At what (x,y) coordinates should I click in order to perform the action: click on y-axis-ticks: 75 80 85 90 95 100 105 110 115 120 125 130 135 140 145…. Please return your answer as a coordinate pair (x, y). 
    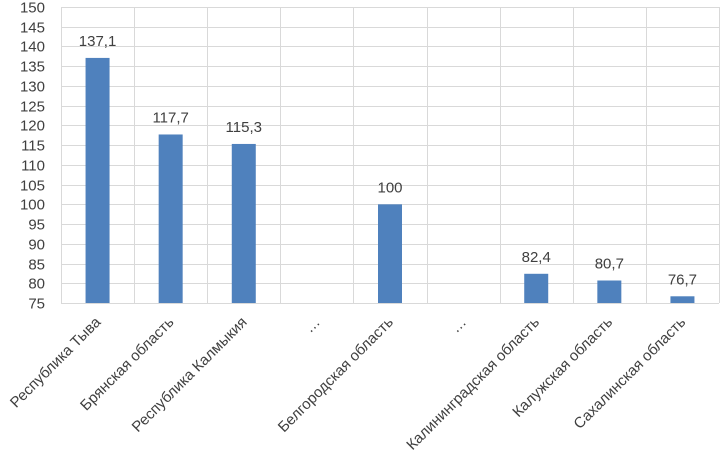
    Looking at the image, I should click on (32, 156).